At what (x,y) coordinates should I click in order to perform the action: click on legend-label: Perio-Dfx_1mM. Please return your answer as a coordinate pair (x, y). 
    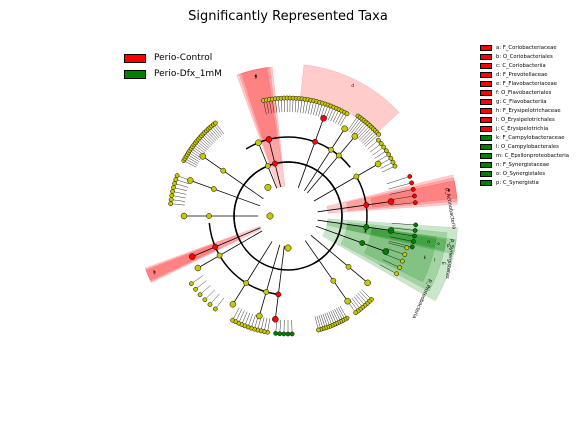
    Looking at the image, I should click on (188, 74).